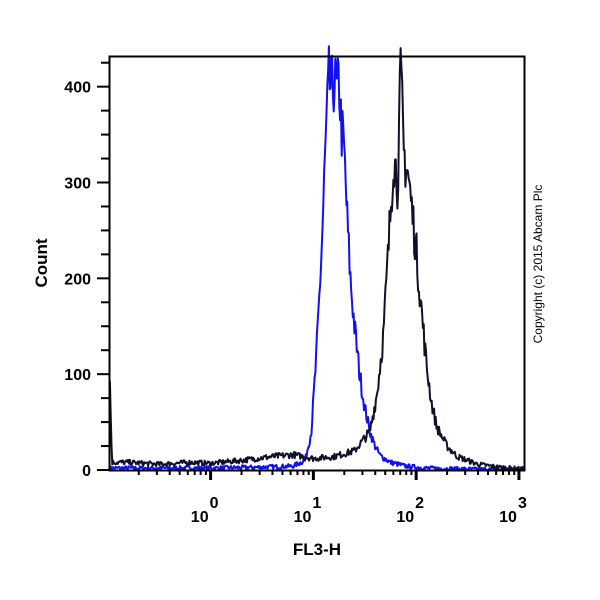 The width and height of the screenshot is (600, 600). Describe the element at coordinates (317, 549) in the screenshot. I see `x-axis-title: FL3-H` at that location.